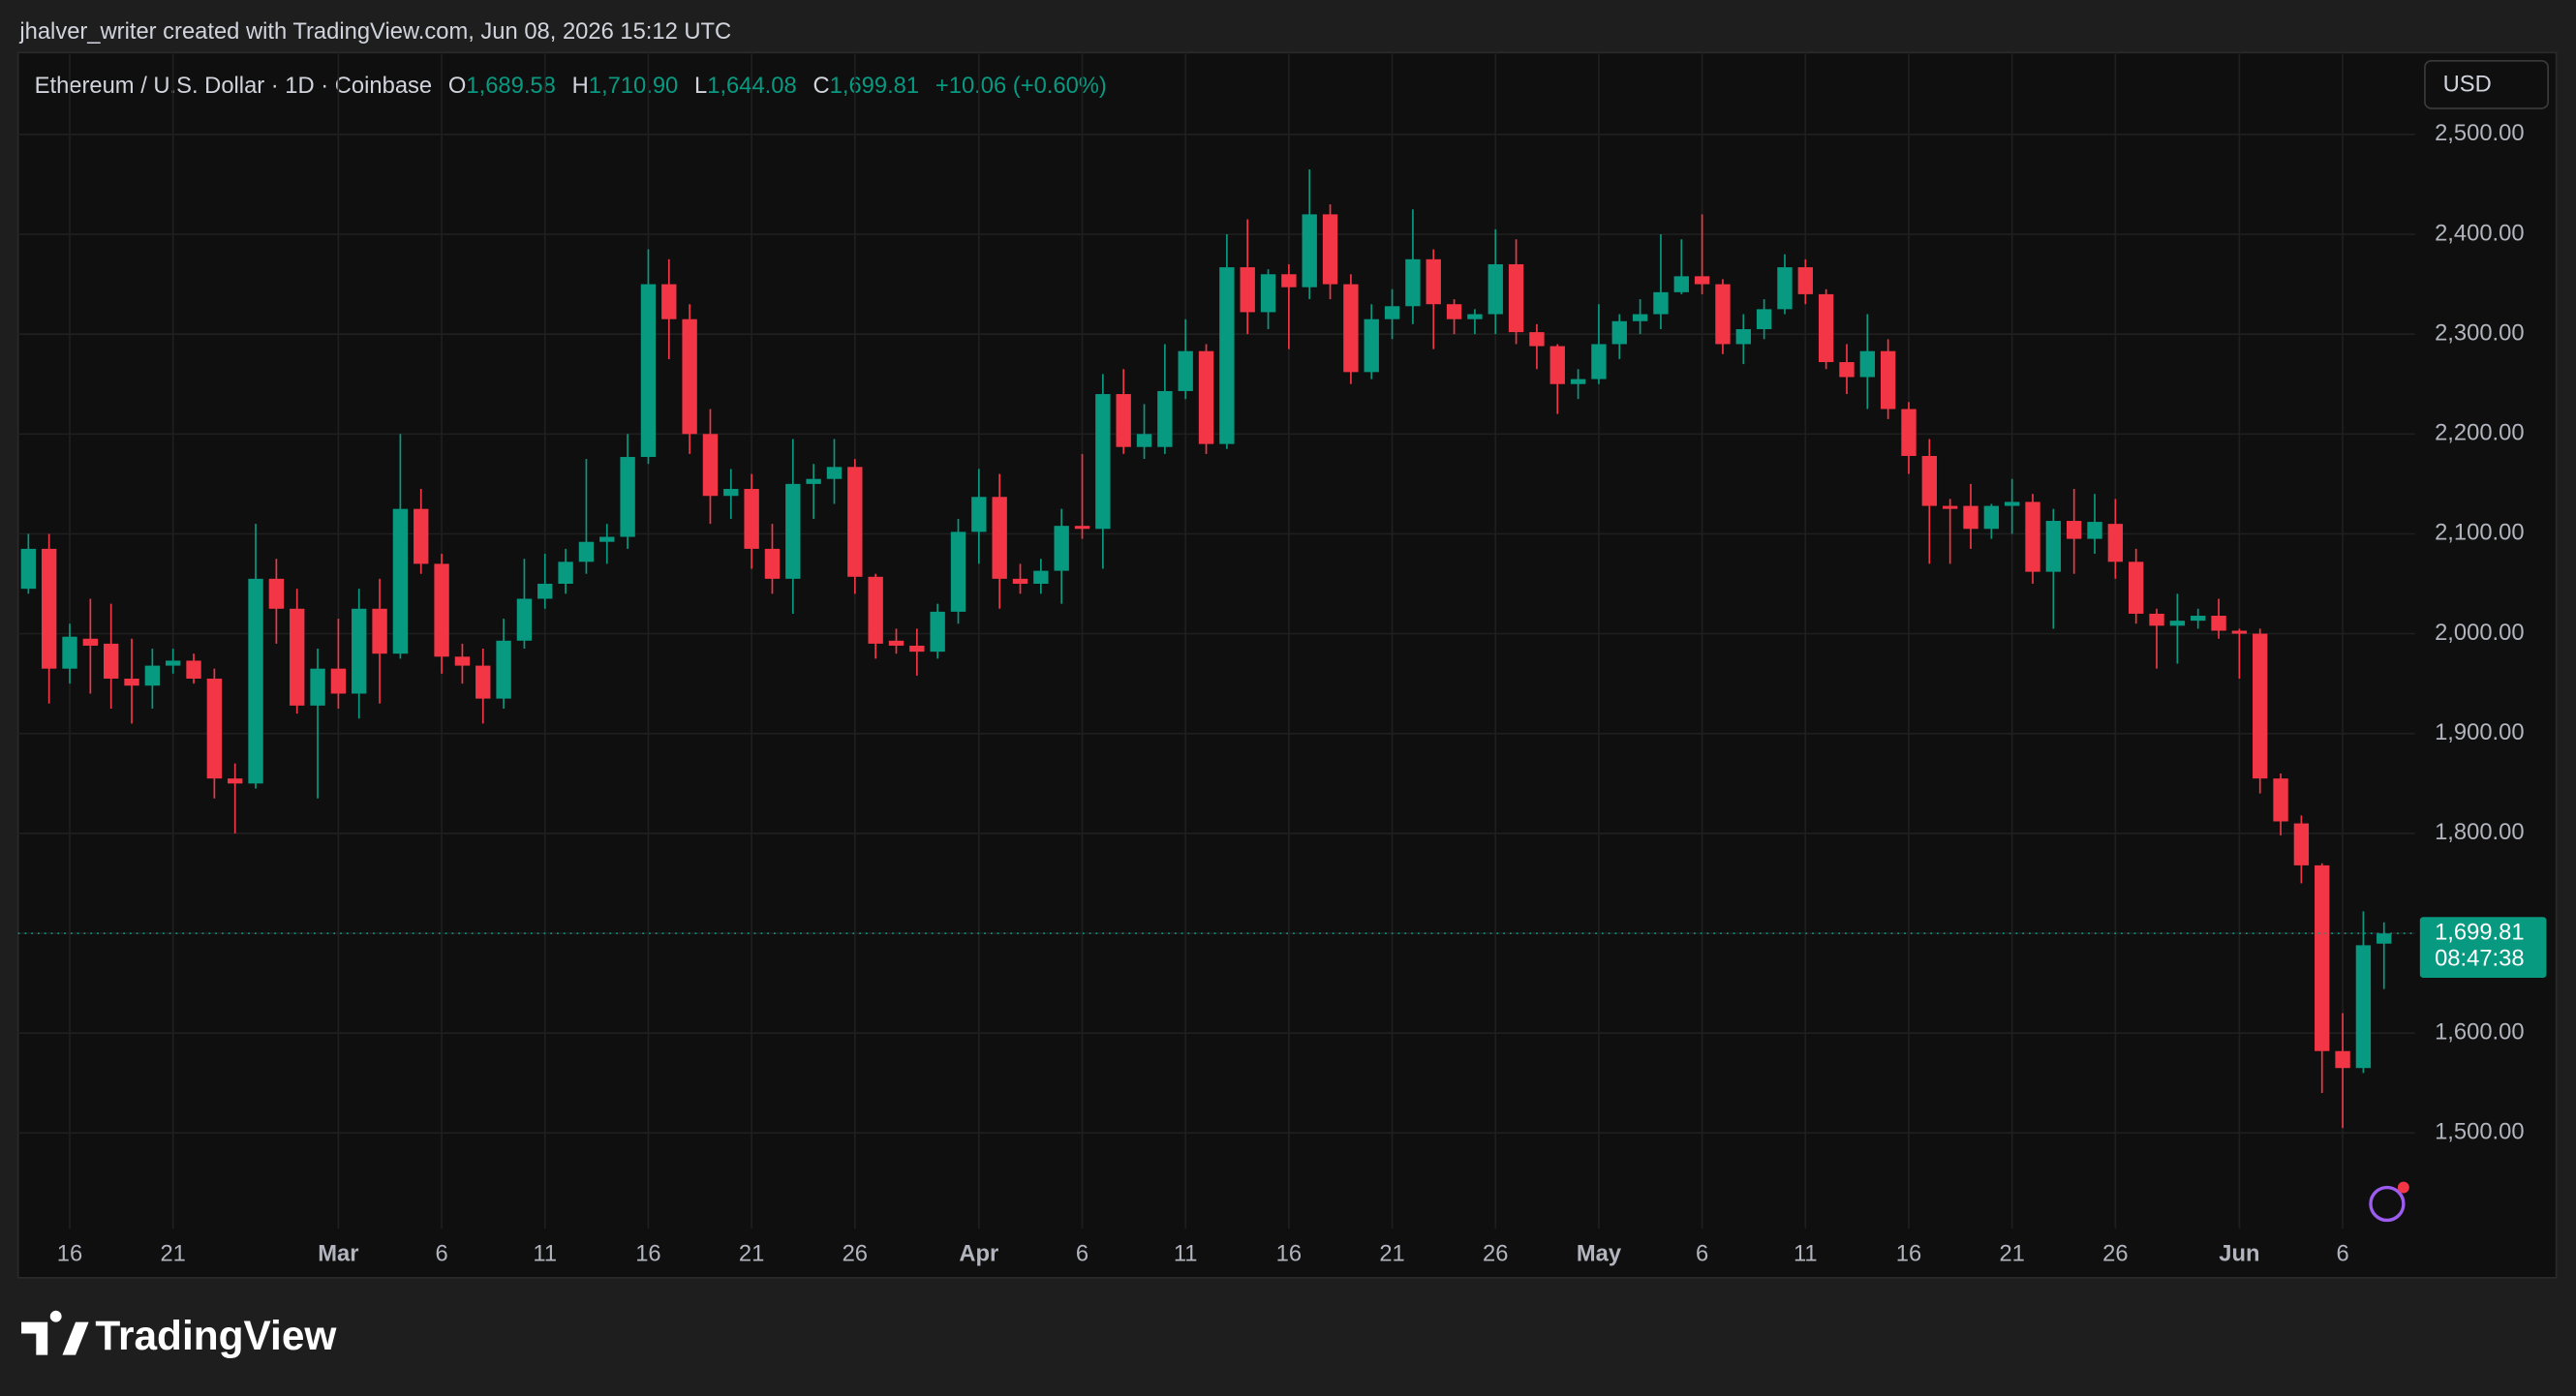  I want to click on high-label: H, so click(580, 86).